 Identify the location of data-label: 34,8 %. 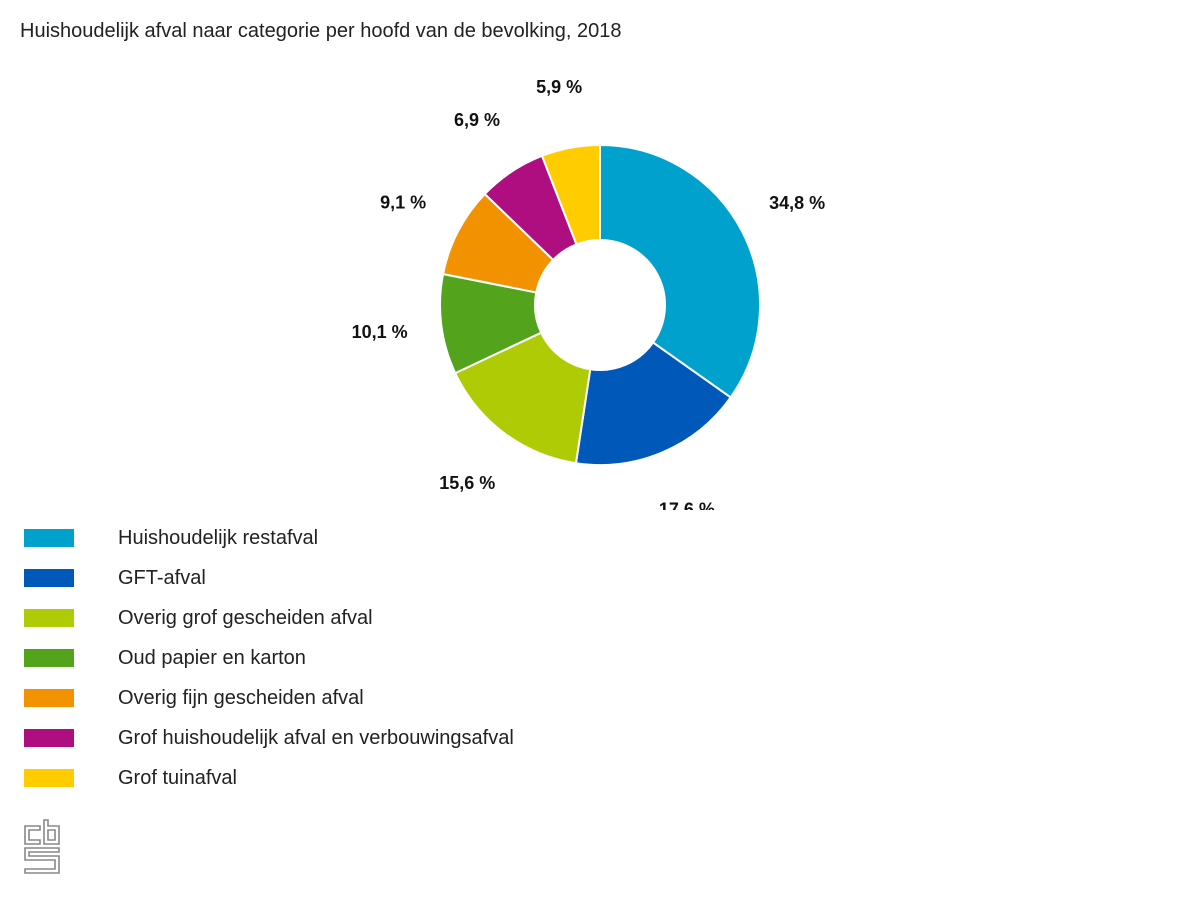
(797, 203).